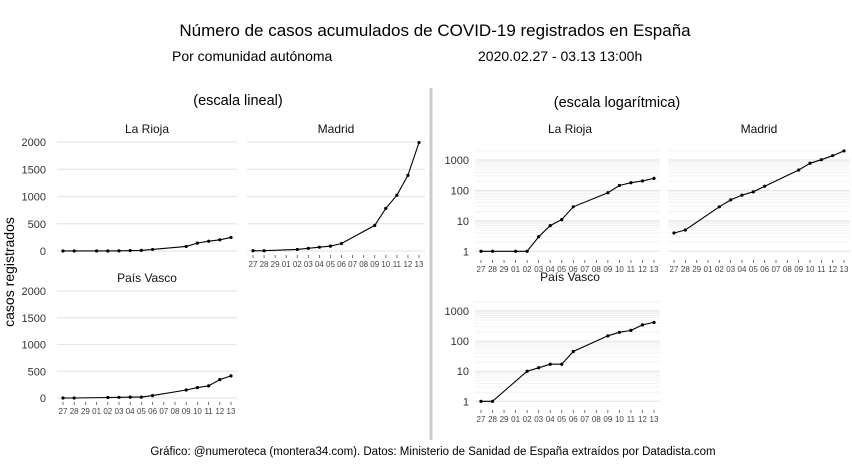 Image resolution: width=852 pixels, height=470 pixels. I want to click on facet-panel: La Rioja 0 500 1000 1500 2000, so click(129, 190).